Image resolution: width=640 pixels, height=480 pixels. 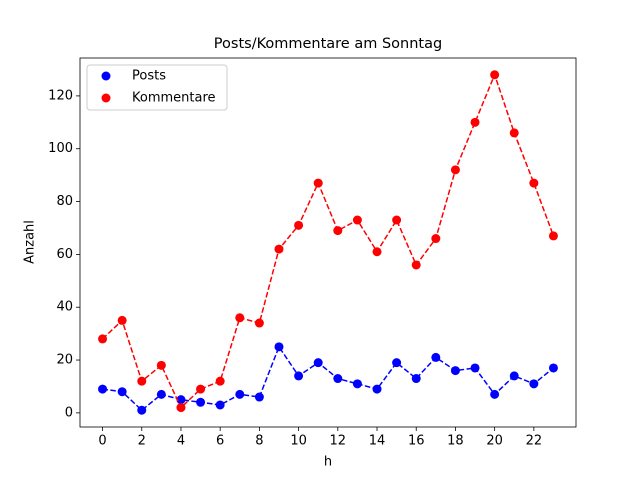 What do you see at coordinates (30, 242) in the screenshot?
I see `y-axis-label: Anzahl` at bounding box center [30, 242].